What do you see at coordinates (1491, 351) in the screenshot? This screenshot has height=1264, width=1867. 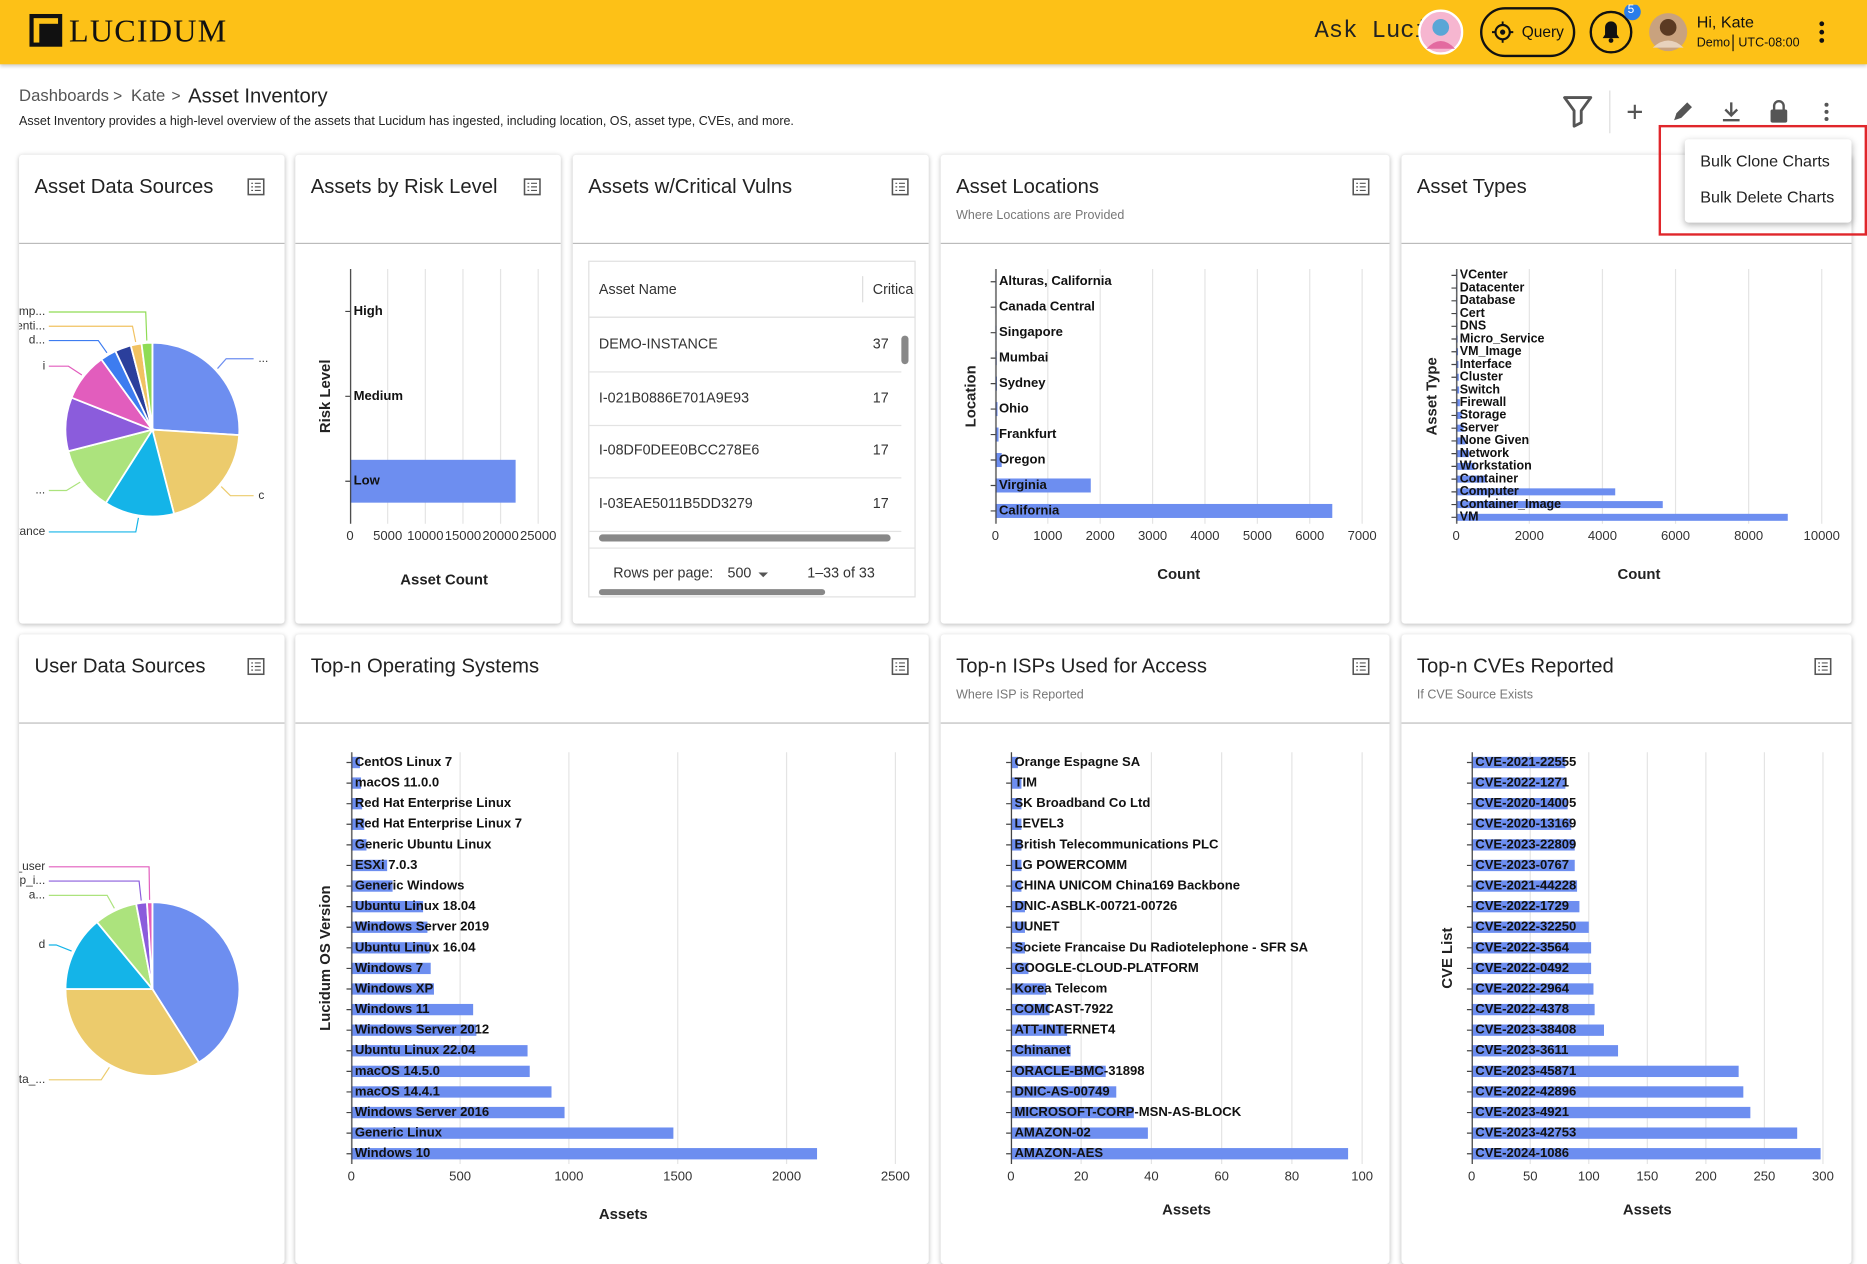 I see `category-label: VM_Image` at bounding box center [1491, 351].